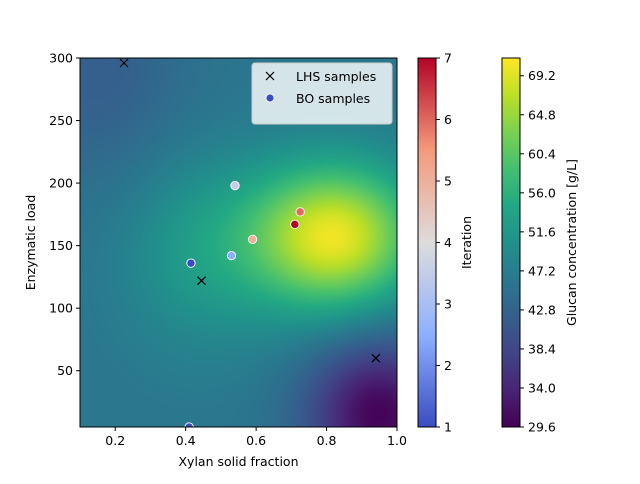  What do you see at coordinates (270, 76) in the screenshot?
I see `legend-lhs-marker` at bounding box center [270, 76].